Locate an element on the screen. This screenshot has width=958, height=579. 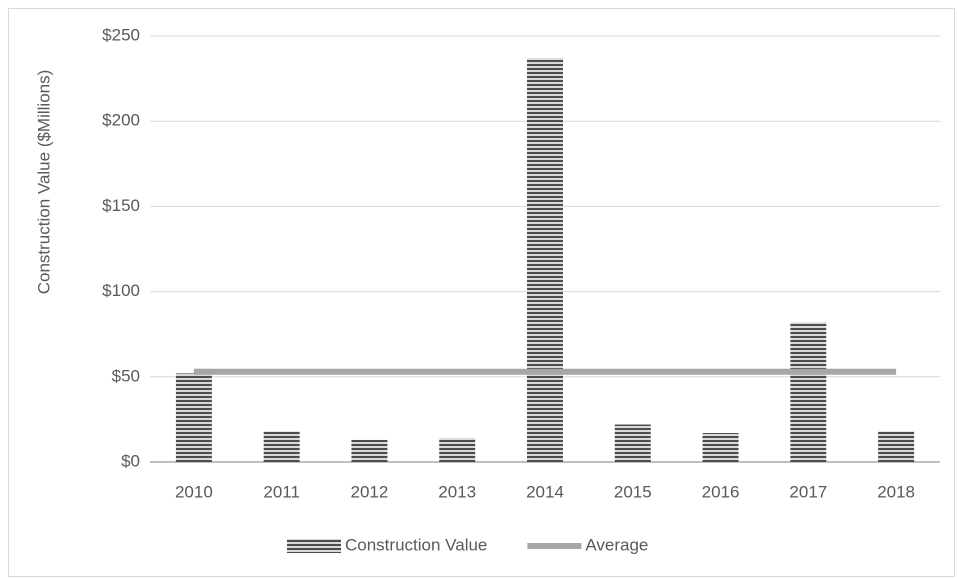
y-tick-label: $100 is located at coordinates (121, 290).